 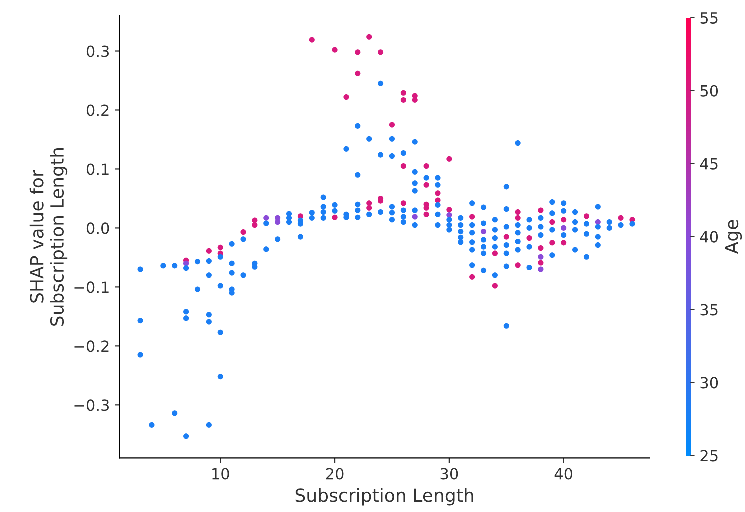 I want to click on color-bar-title: Age, so click(x=733, y=237).